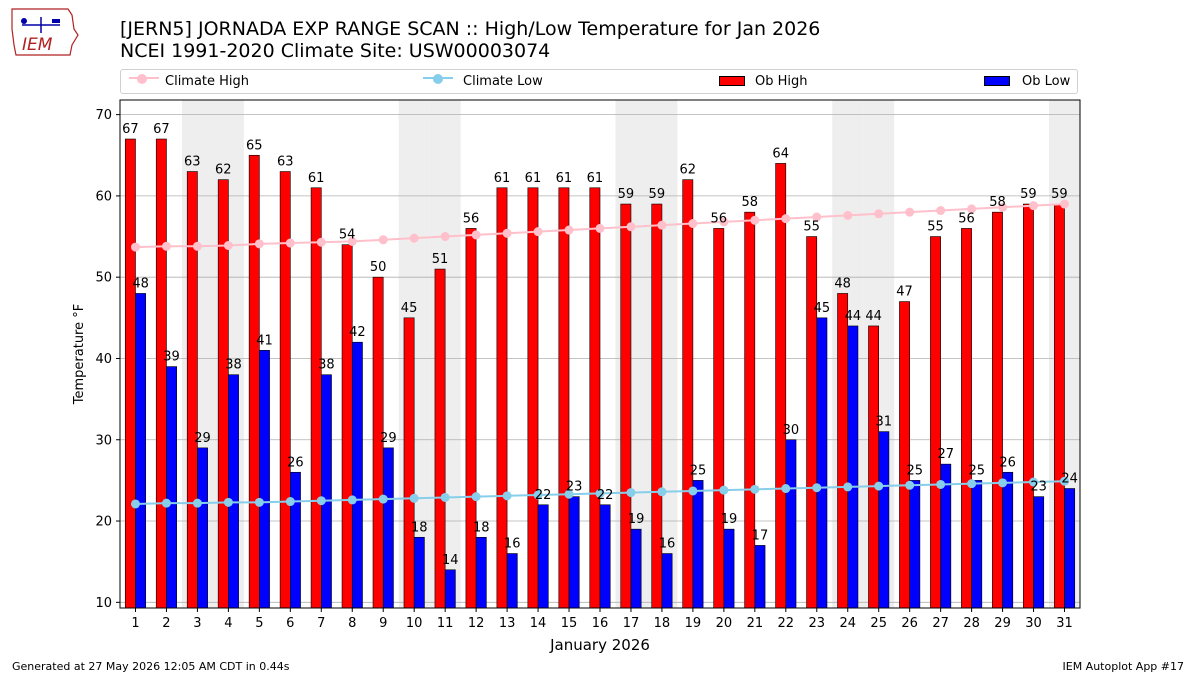  I want to click on x-tick-label-13: 13, so click(507, 623).